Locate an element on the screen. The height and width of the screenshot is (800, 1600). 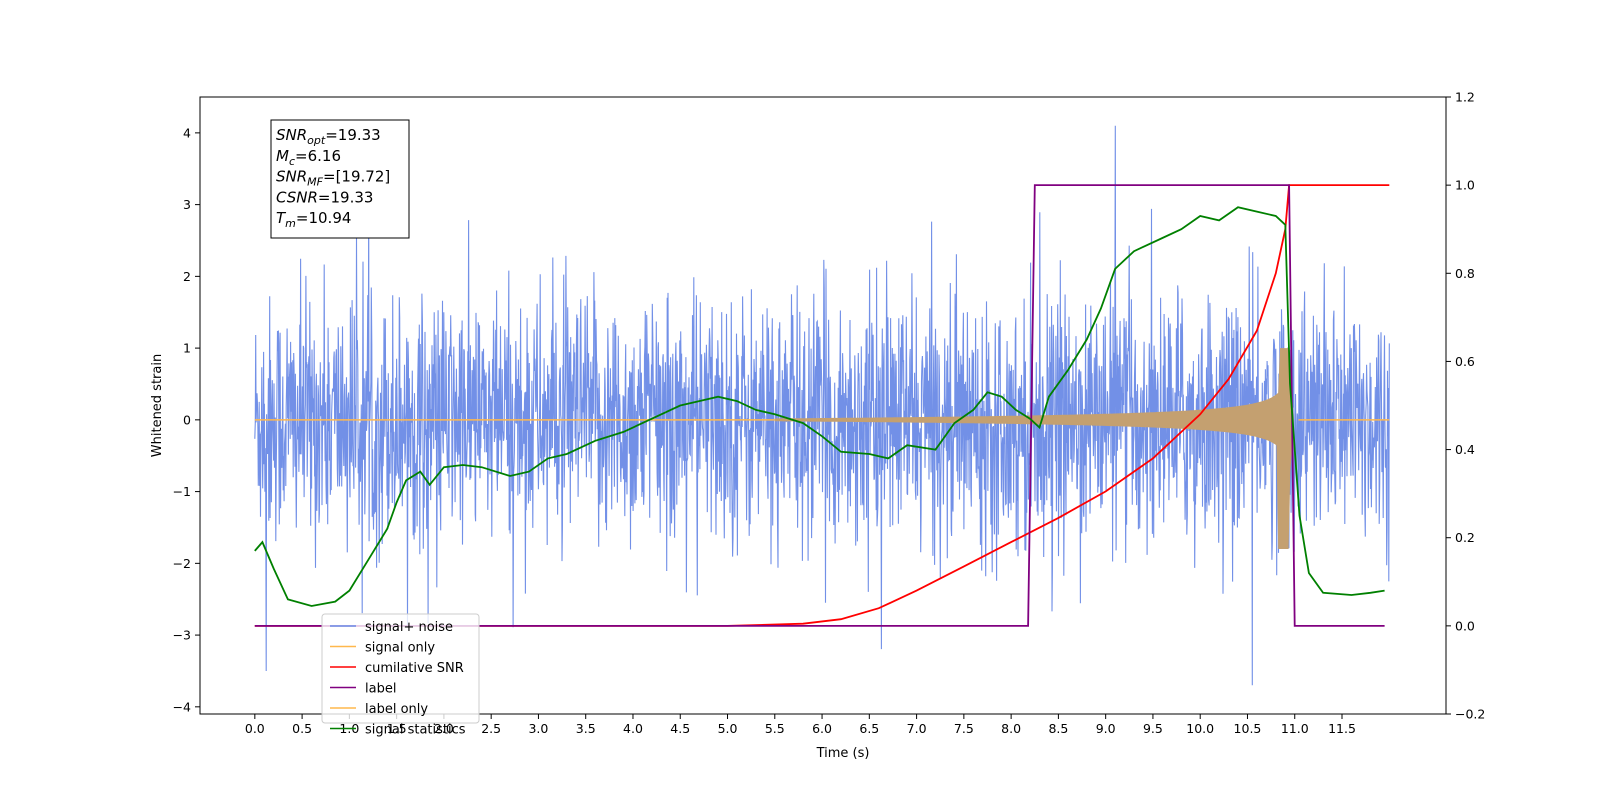
x-tick-label: 9.0 is located at coordinates (1106, 728).